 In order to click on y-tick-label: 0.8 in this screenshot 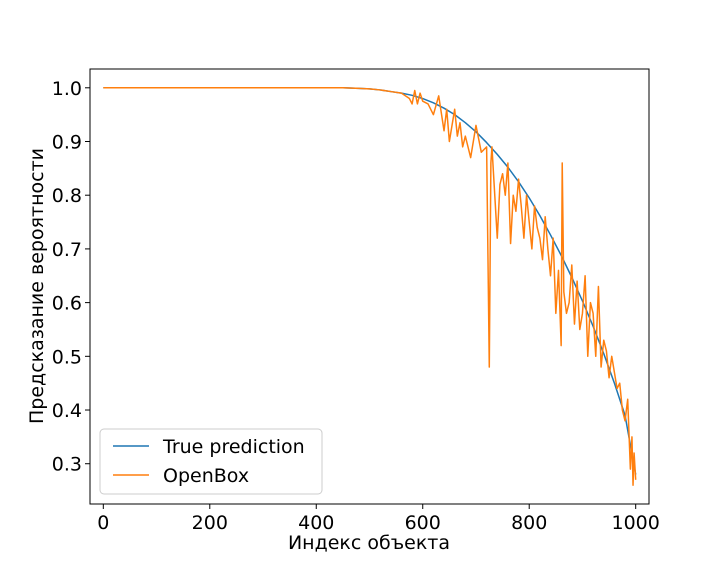, I will do `click(67, 196)`.